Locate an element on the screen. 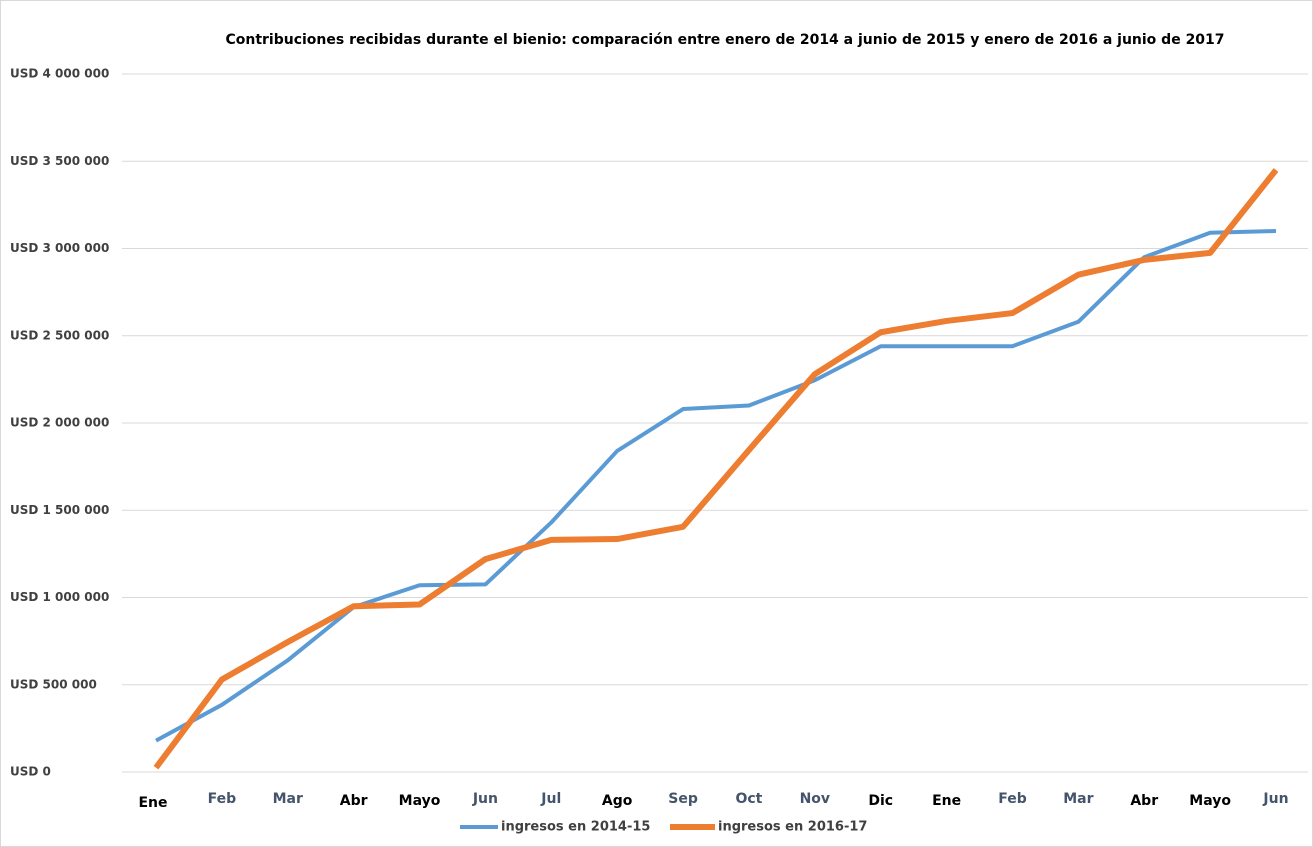 The image size is (1313, 847). y-tick-label: USD 2 500 000 is located at coordinates (59, 335).